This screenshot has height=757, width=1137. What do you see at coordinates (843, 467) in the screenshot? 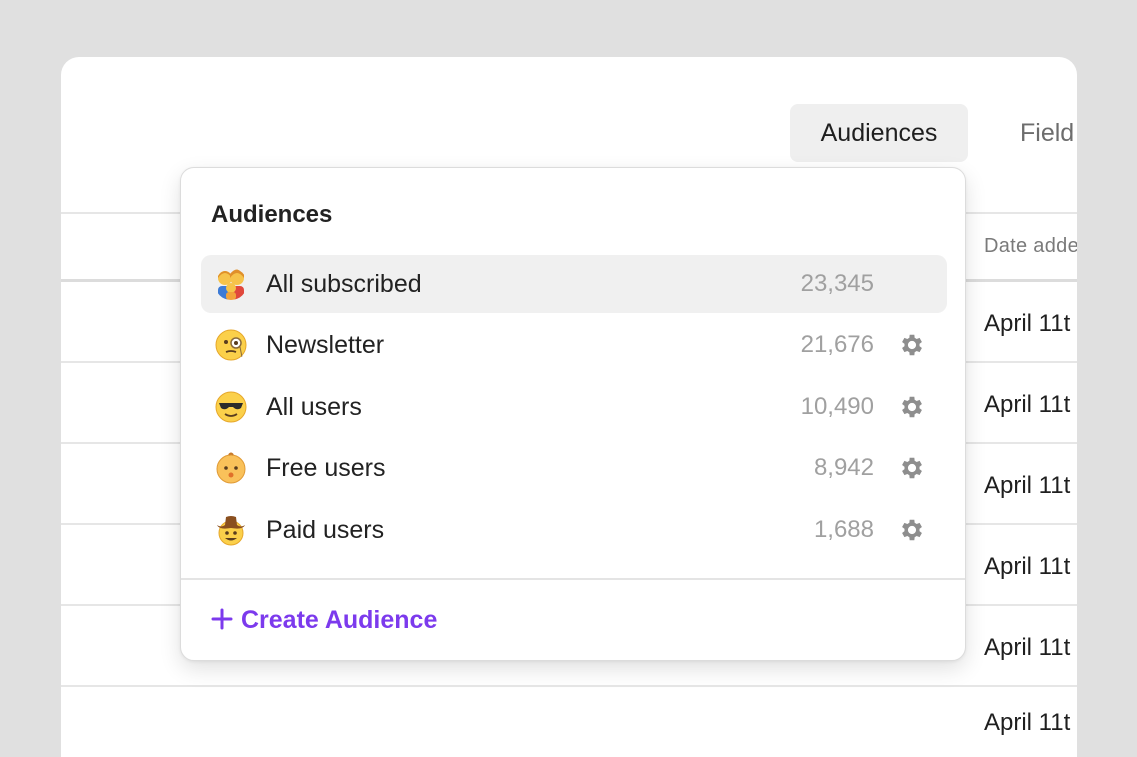
I see `audience-count: 8,942` at bounding box center [843, 467].